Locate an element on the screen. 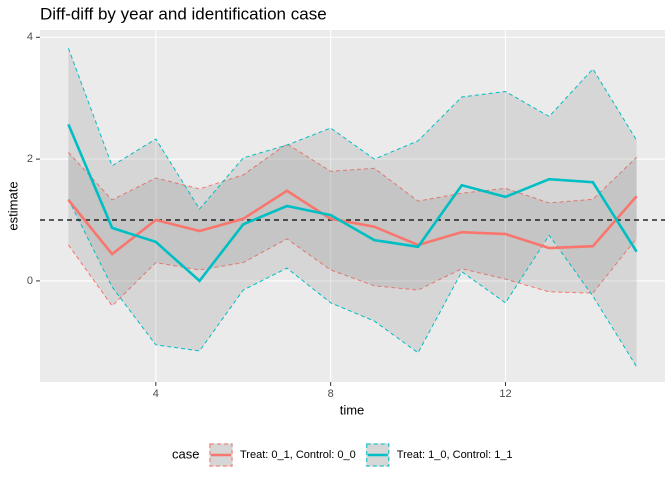 The width and height of the screenshot is (672, 480). y-tick-label: 2 is located at coordinates (30, 159).